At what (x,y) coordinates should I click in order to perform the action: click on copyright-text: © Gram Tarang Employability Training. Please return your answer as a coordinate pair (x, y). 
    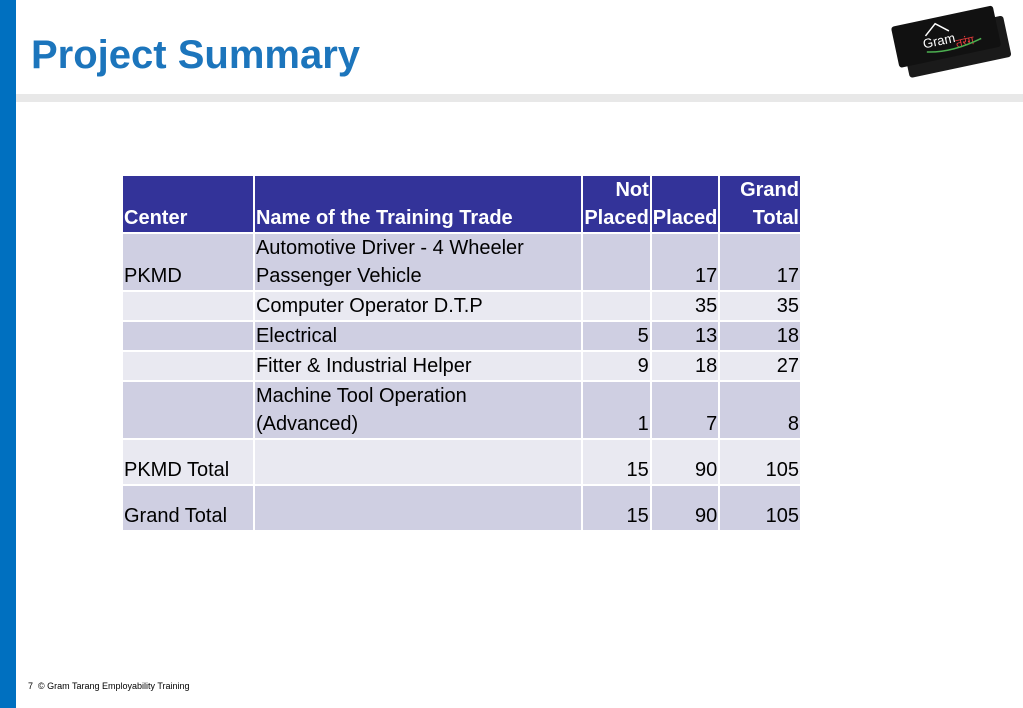
    Looking at the image, I should click on (114, 686).